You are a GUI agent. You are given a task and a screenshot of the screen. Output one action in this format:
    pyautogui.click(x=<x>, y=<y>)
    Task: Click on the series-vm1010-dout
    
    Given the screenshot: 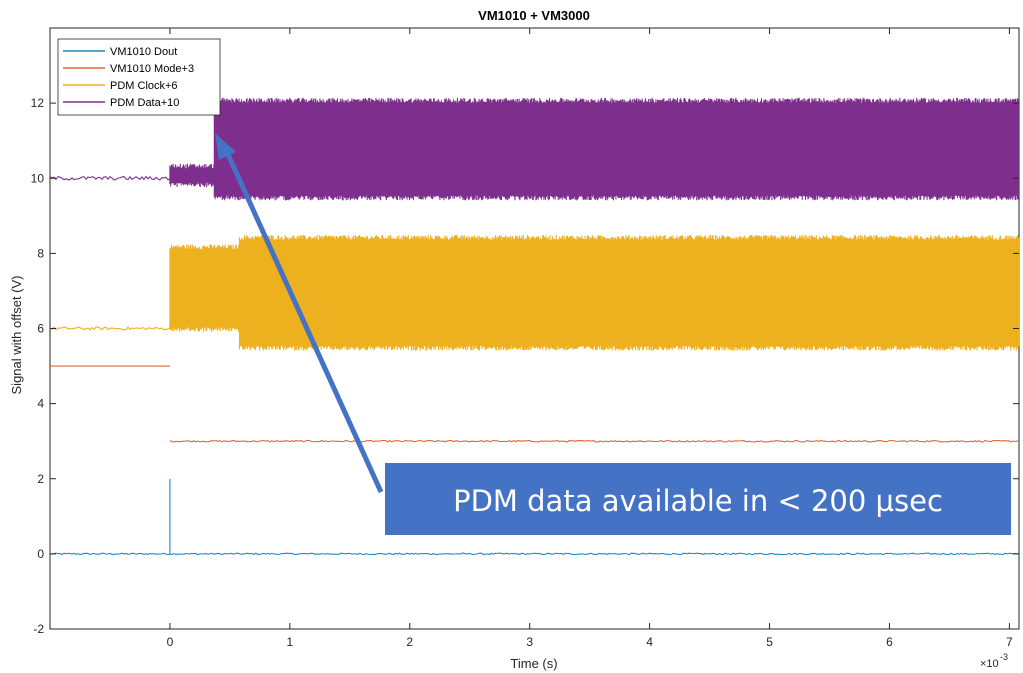 What is the action you would take?
    pyautogui.click(x=534, y=517)
    